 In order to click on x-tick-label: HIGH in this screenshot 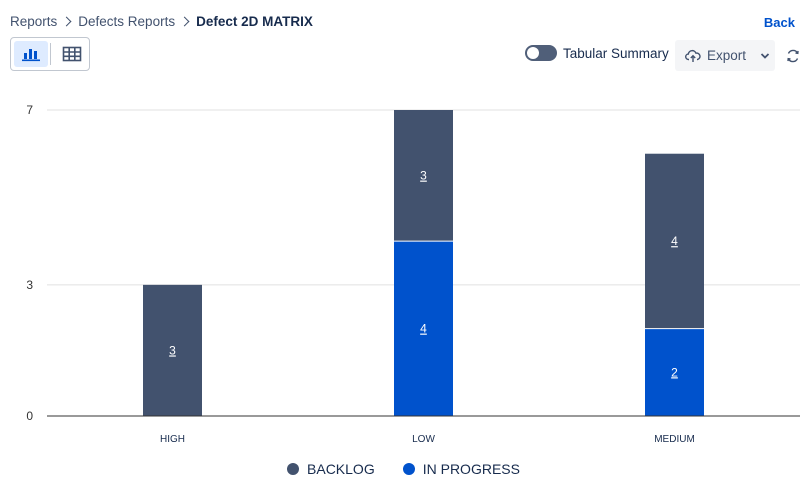, I will do `click(172, 439)`.